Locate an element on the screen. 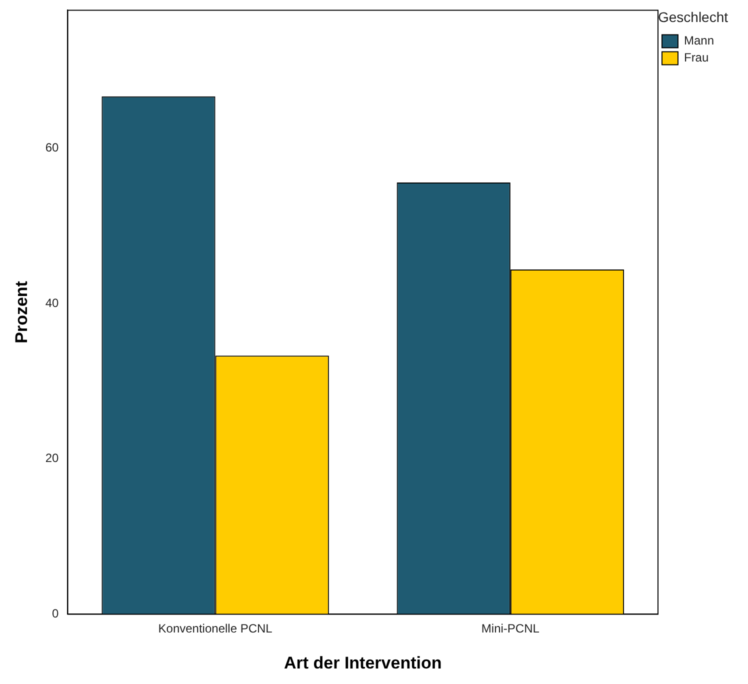  y-tick-label: 40 is located at coordinates (52, 303).